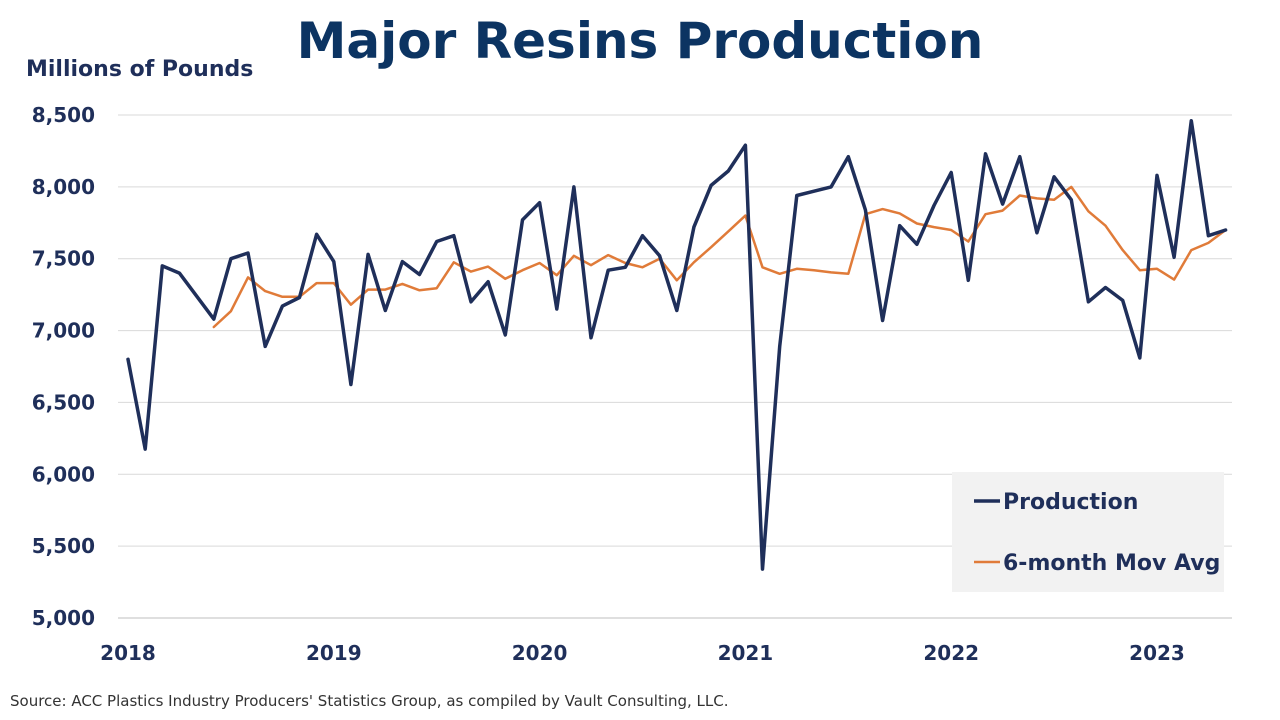 Image resolution: width=1280 pixels, height=720 pixels. What do you see at coordinates (642, 653) in the screenshot?
I see `x-axis-ticks: 2018 2019 2020 2021 2022 2023` at bounding box center [642, 653].